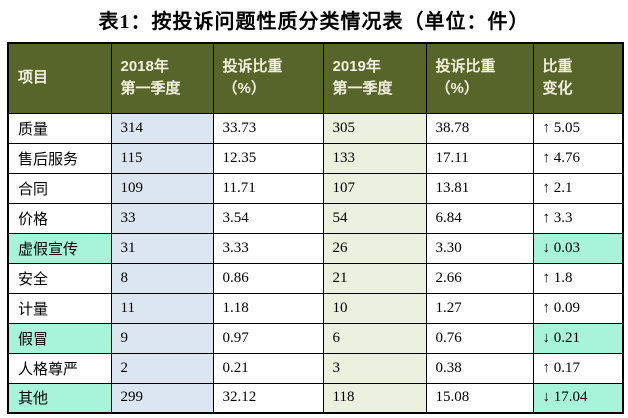  What do you see at coordinates (374, 188) in the screenshot?
I see `count-2019-cell: 107` at bounding box center [374, 188].